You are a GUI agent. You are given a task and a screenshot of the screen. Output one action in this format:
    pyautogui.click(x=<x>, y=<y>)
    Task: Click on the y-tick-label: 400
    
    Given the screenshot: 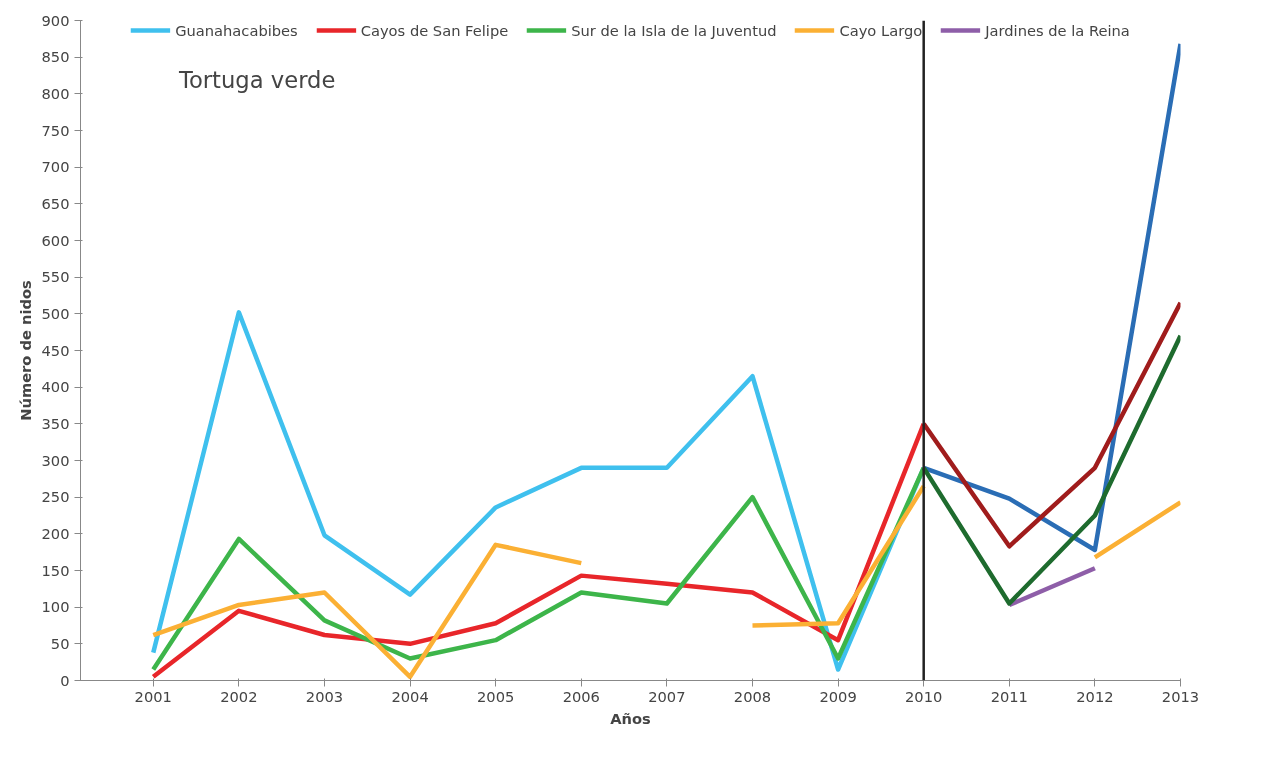 What is the action you would take?
    pyautogui.click(x=55, y=387)
    